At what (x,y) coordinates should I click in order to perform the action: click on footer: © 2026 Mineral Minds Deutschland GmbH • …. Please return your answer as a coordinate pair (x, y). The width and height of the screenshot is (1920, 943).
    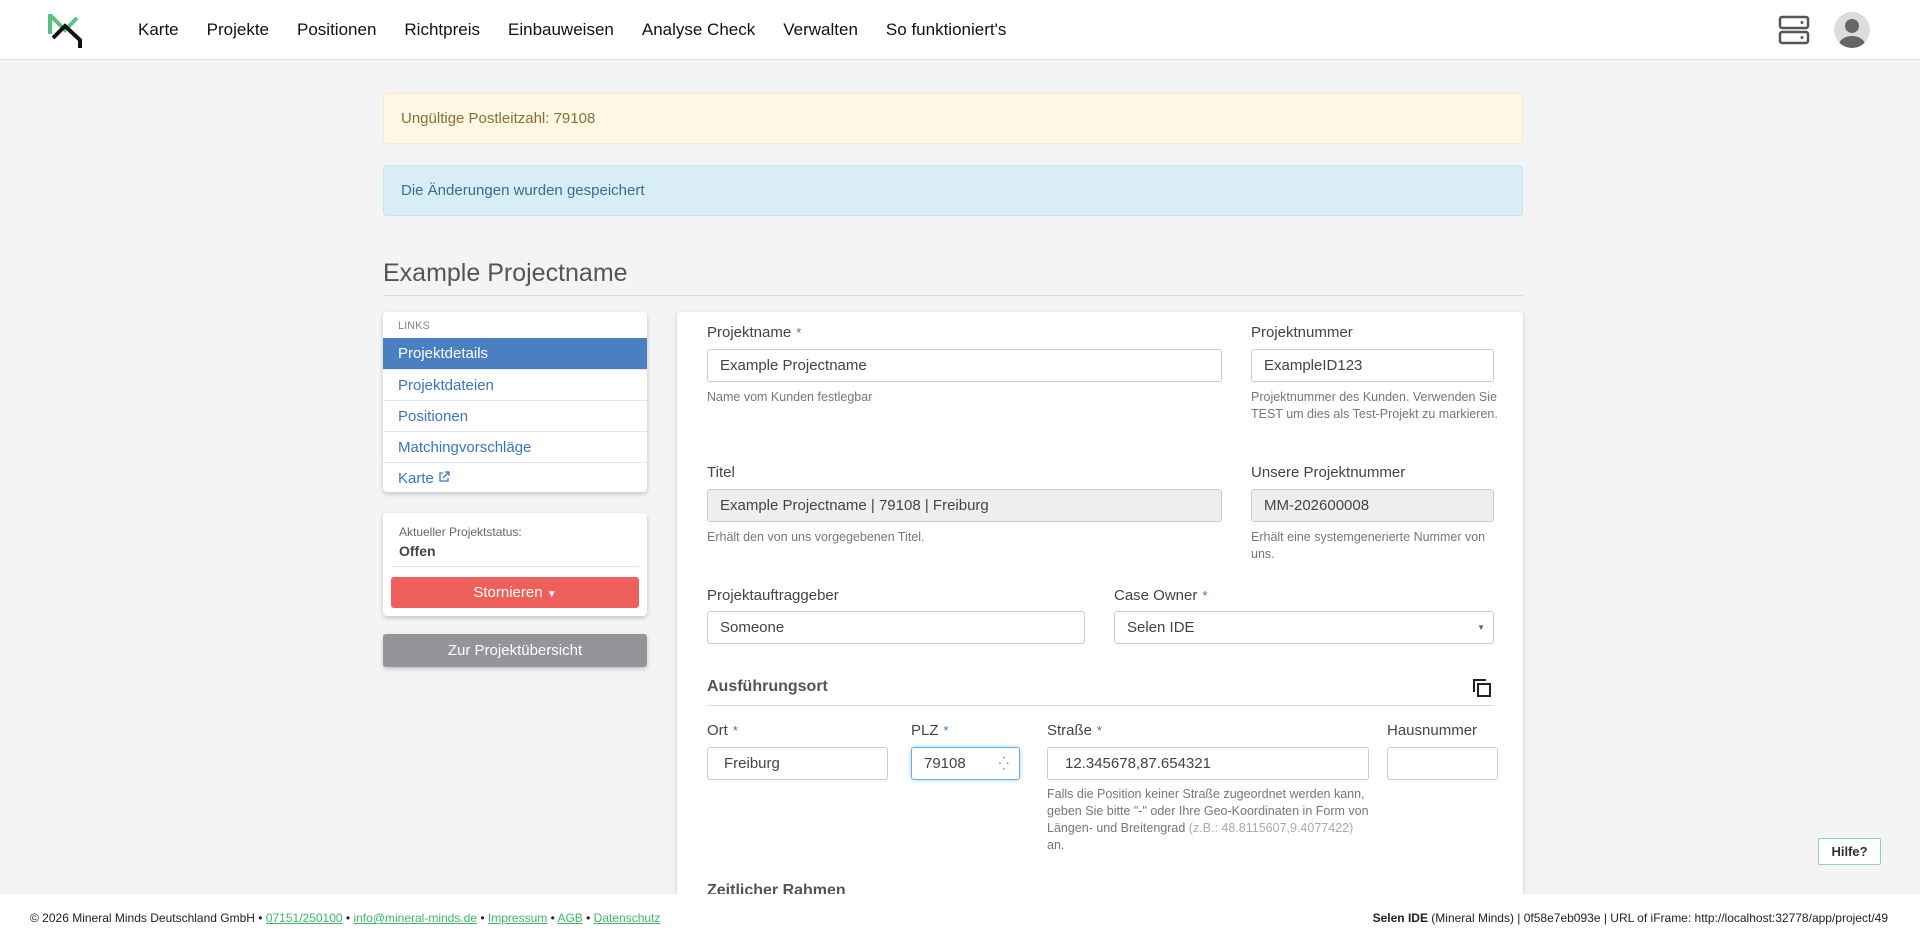
    Looking at the image, I should click on (960, 918).